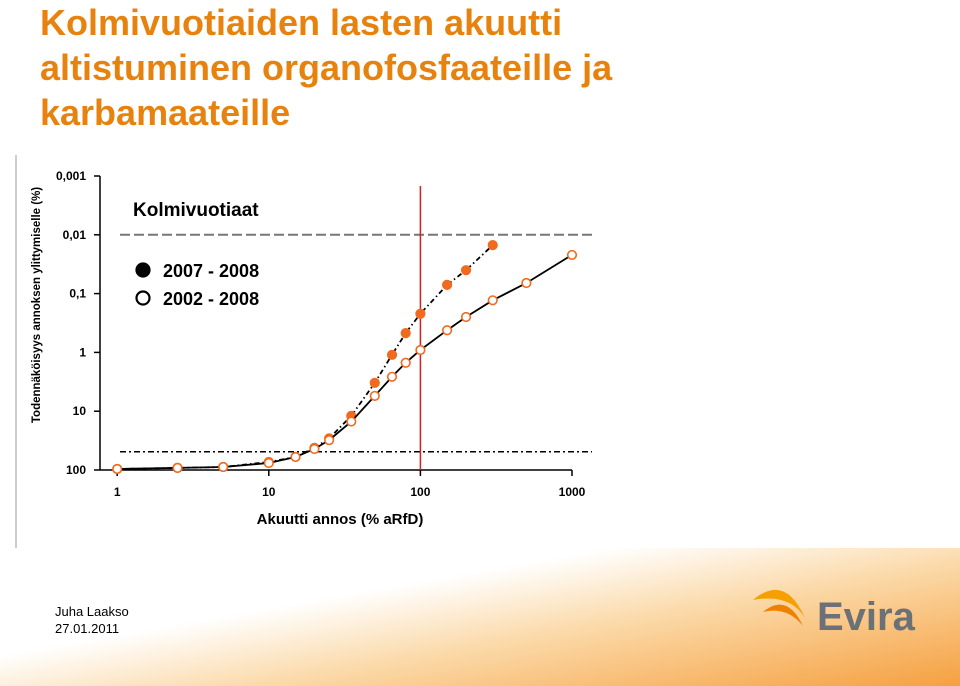  I want to click on x-tick-label: 10, so click(269, 492).